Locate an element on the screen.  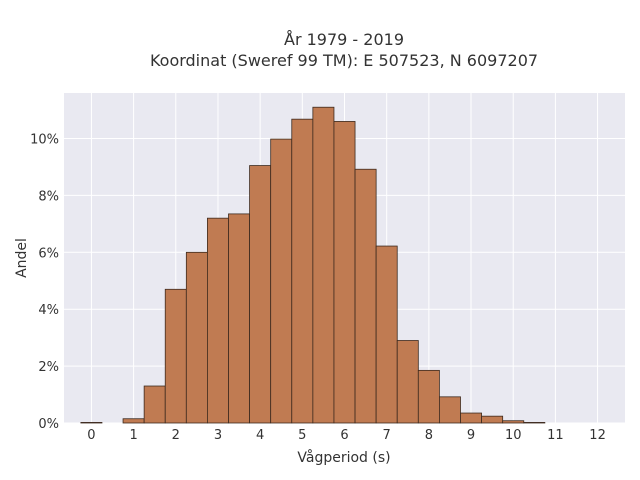
x-axis-ticks: 0 1 2 3 4 5 6 7 8 9 10 11 12 is located at coordinates (346, 435).